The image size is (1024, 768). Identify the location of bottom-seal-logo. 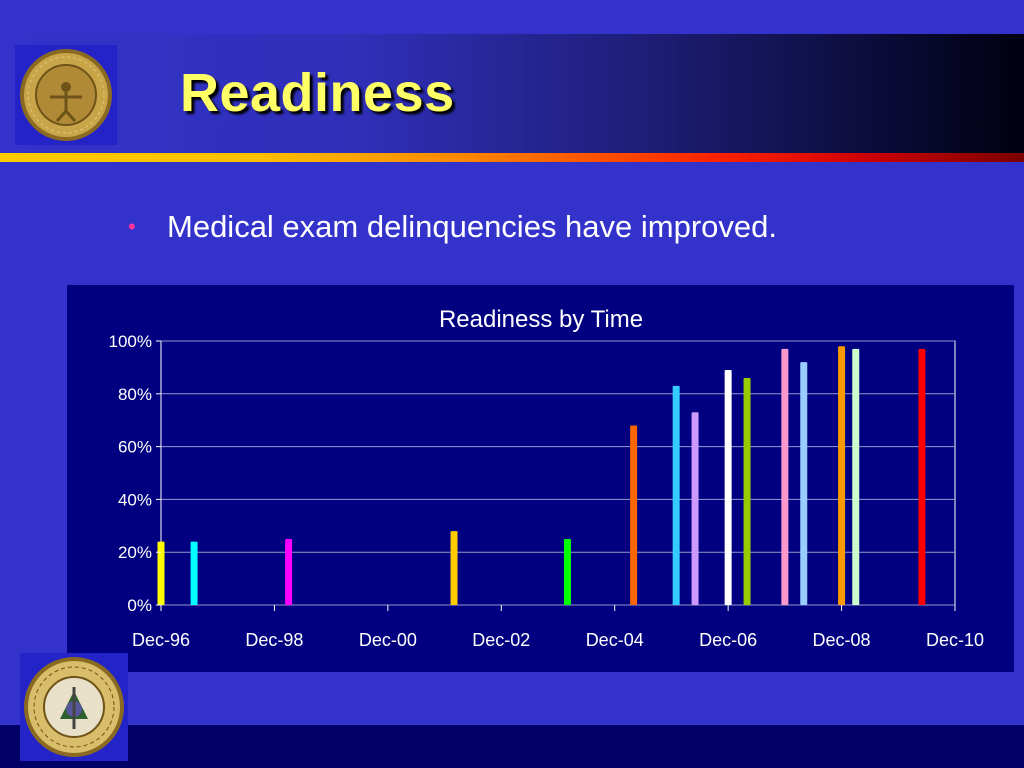
(74, 707).